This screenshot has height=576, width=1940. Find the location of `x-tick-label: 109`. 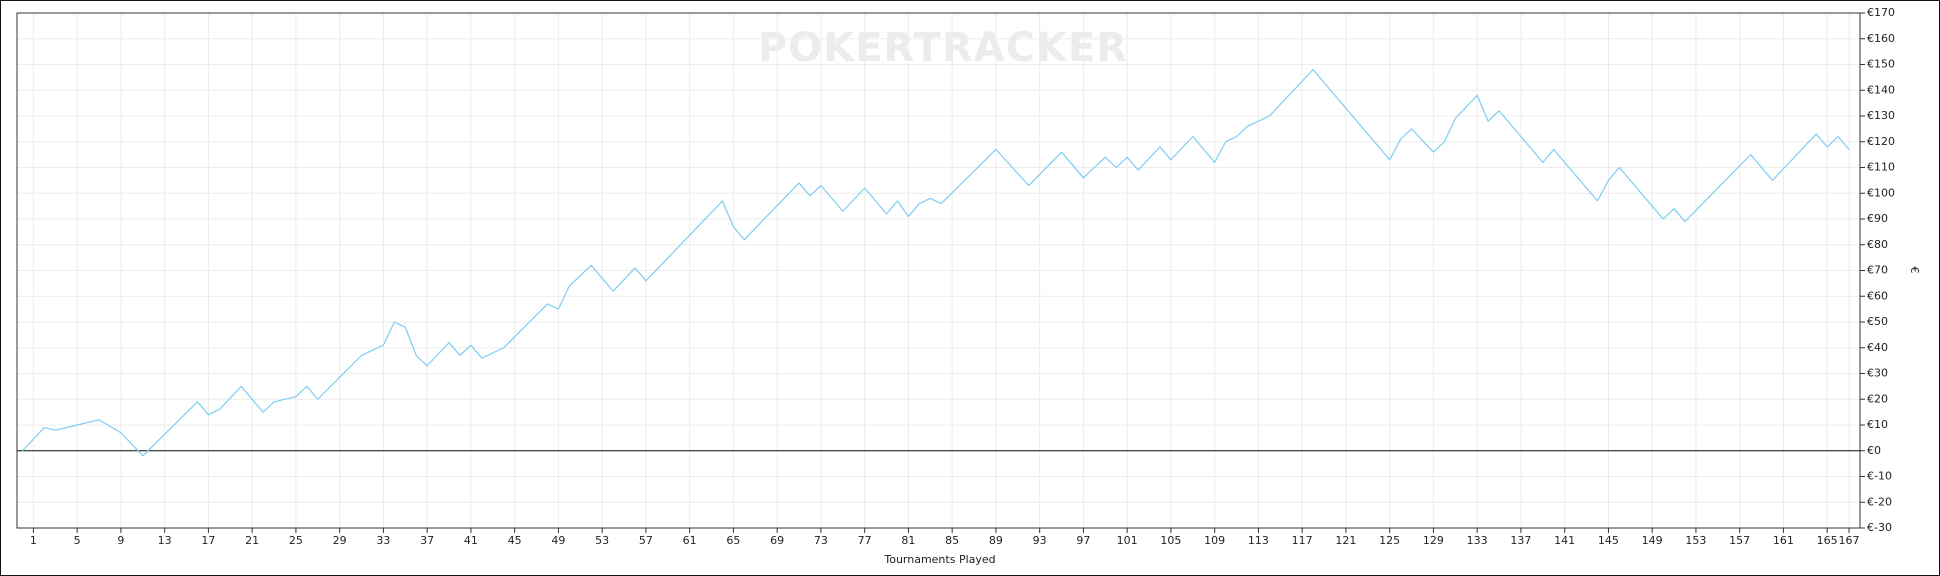

x-tick-label: 109 is located at coordinates (1214, 540).